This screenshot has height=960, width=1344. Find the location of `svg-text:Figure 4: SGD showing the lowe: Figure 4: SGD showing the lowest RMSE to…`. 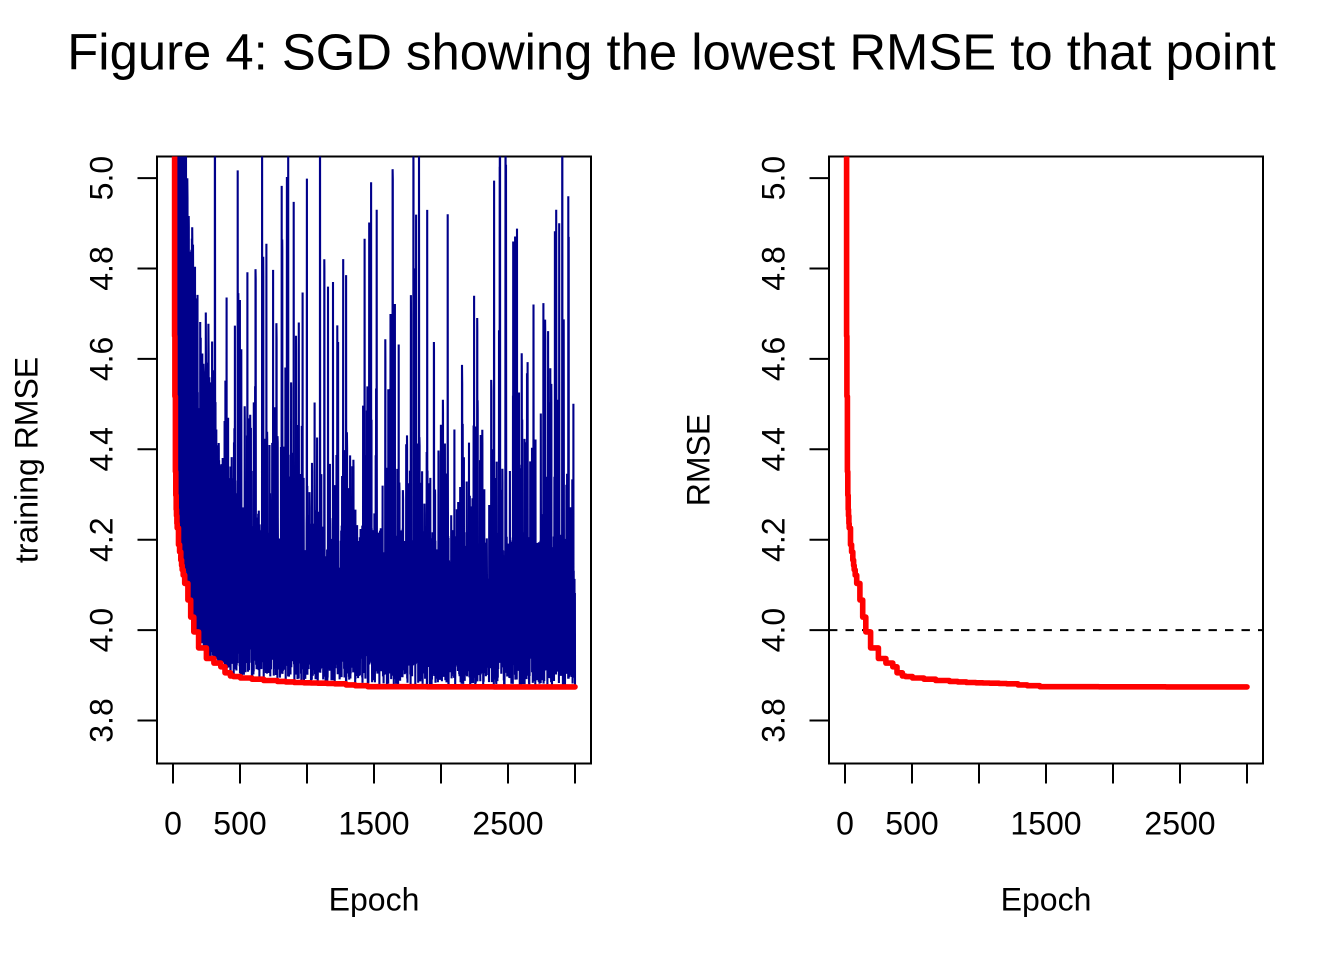

svg-text:Figure 4: SGD showing the lowe: Figure 4: SGD showing the lowest RMSE to… is located at coordinates (671, 52).